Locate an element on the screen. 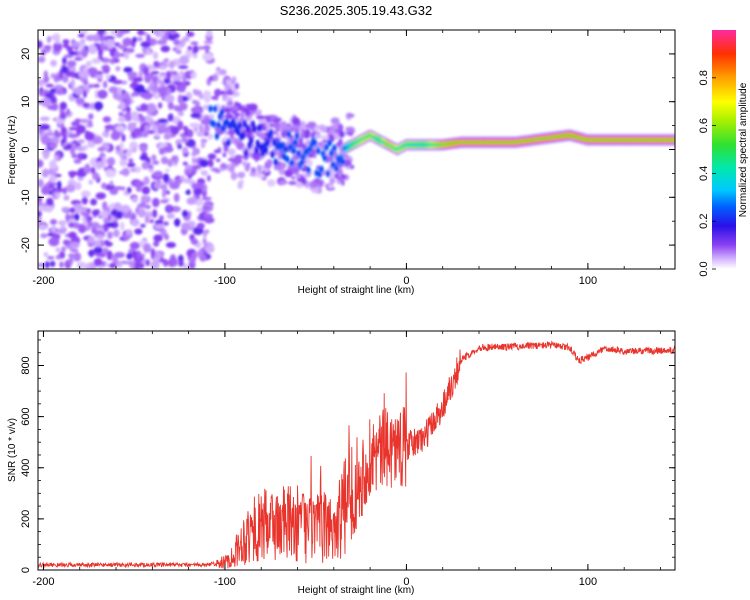 The height and width of the screenshot is (600, 750). colorbar-tick-label: 0.4 is located at coordinates (704, 173).